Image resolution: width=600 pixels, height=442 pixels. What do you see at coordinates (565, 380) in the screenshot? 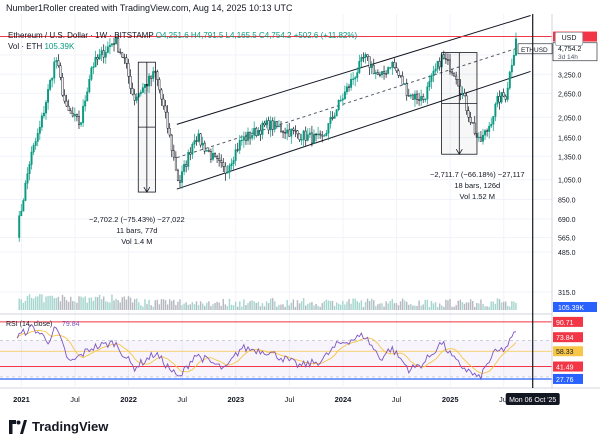
I see `rsi-tick-label: 27.76` at bounding box center [565, 380].